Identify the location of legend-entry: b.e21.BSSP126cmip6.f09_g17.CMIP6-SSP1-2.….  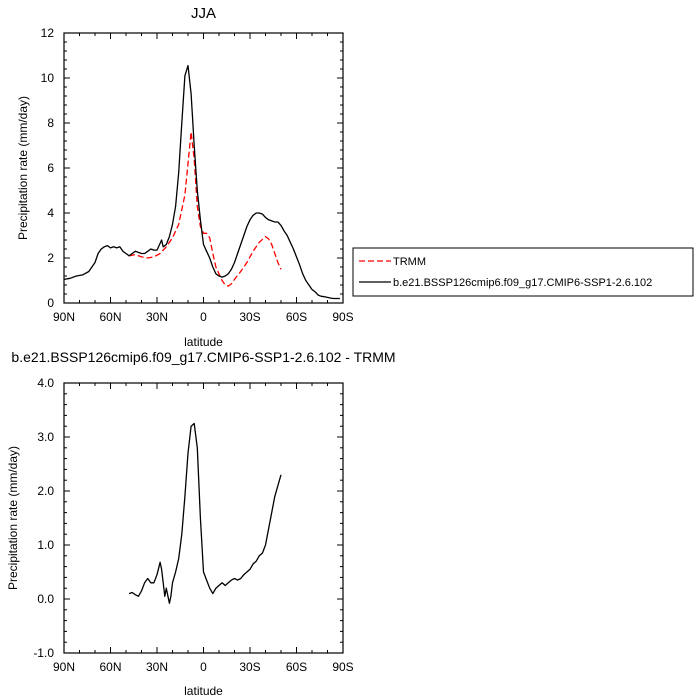
(522, 283).